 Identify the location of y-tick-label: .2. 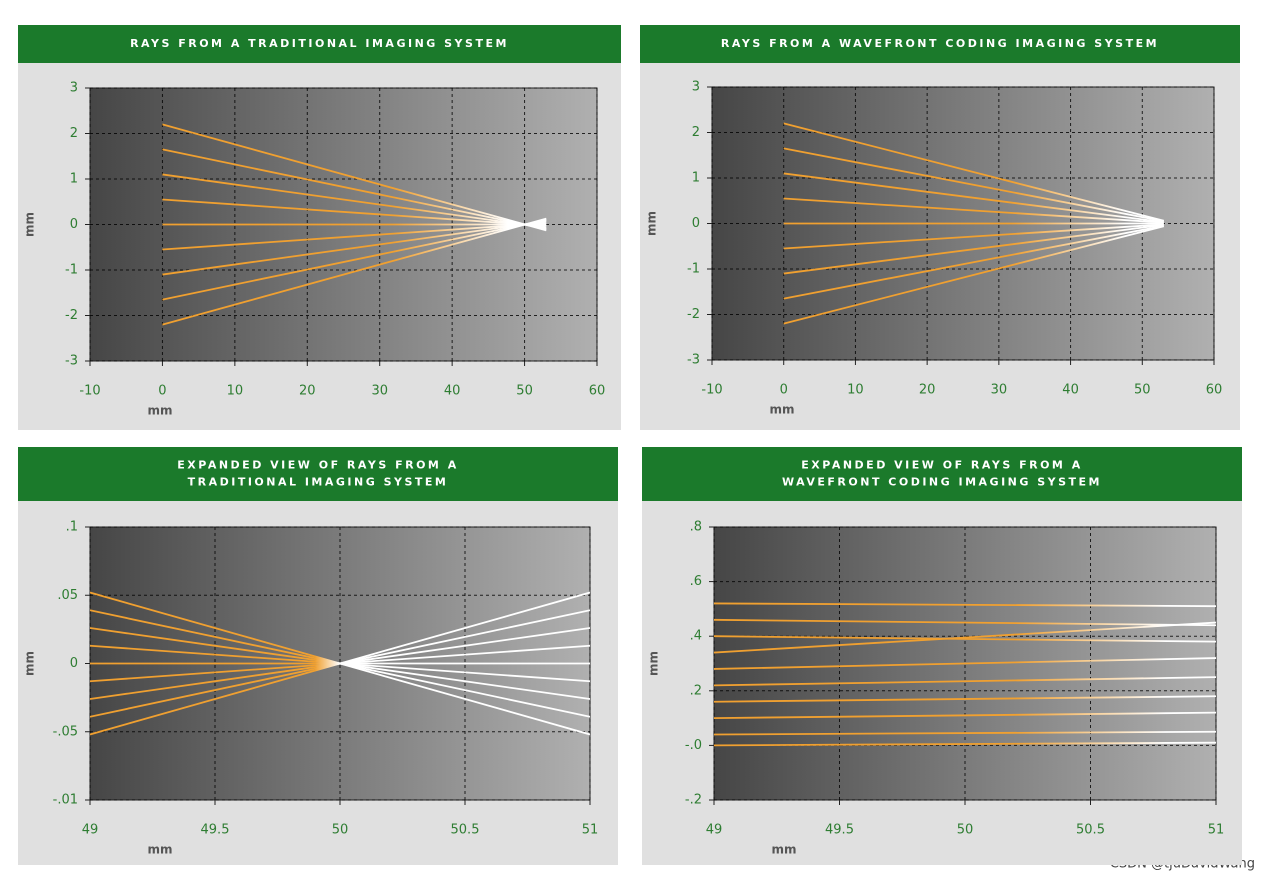
(696, 690).